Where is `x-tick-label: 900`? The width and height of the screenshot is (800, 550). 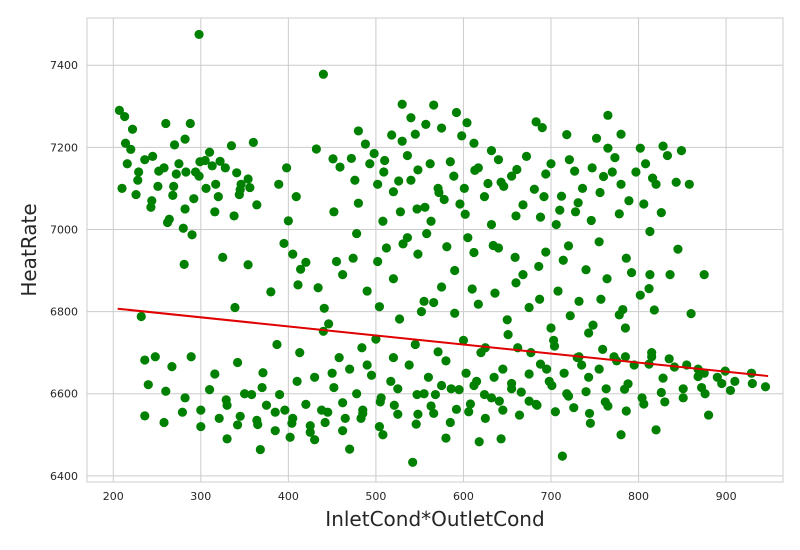
x-tick-label: 900 is located at coordinates (726, 496).